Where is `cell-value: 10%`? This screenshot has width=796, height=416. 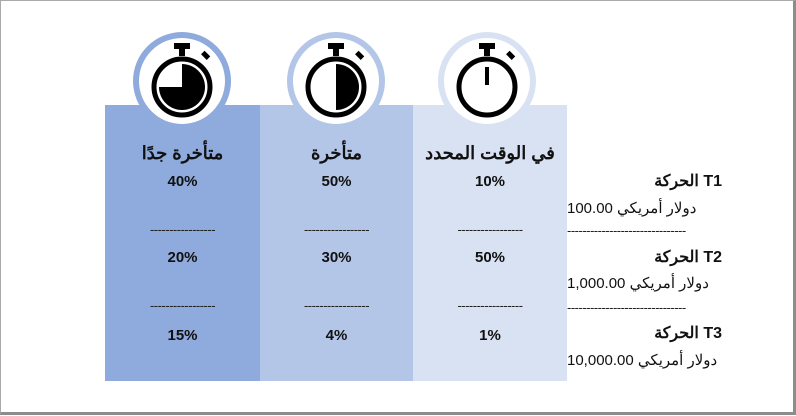
cell-value: 10% is located at coordinates (490, 181).